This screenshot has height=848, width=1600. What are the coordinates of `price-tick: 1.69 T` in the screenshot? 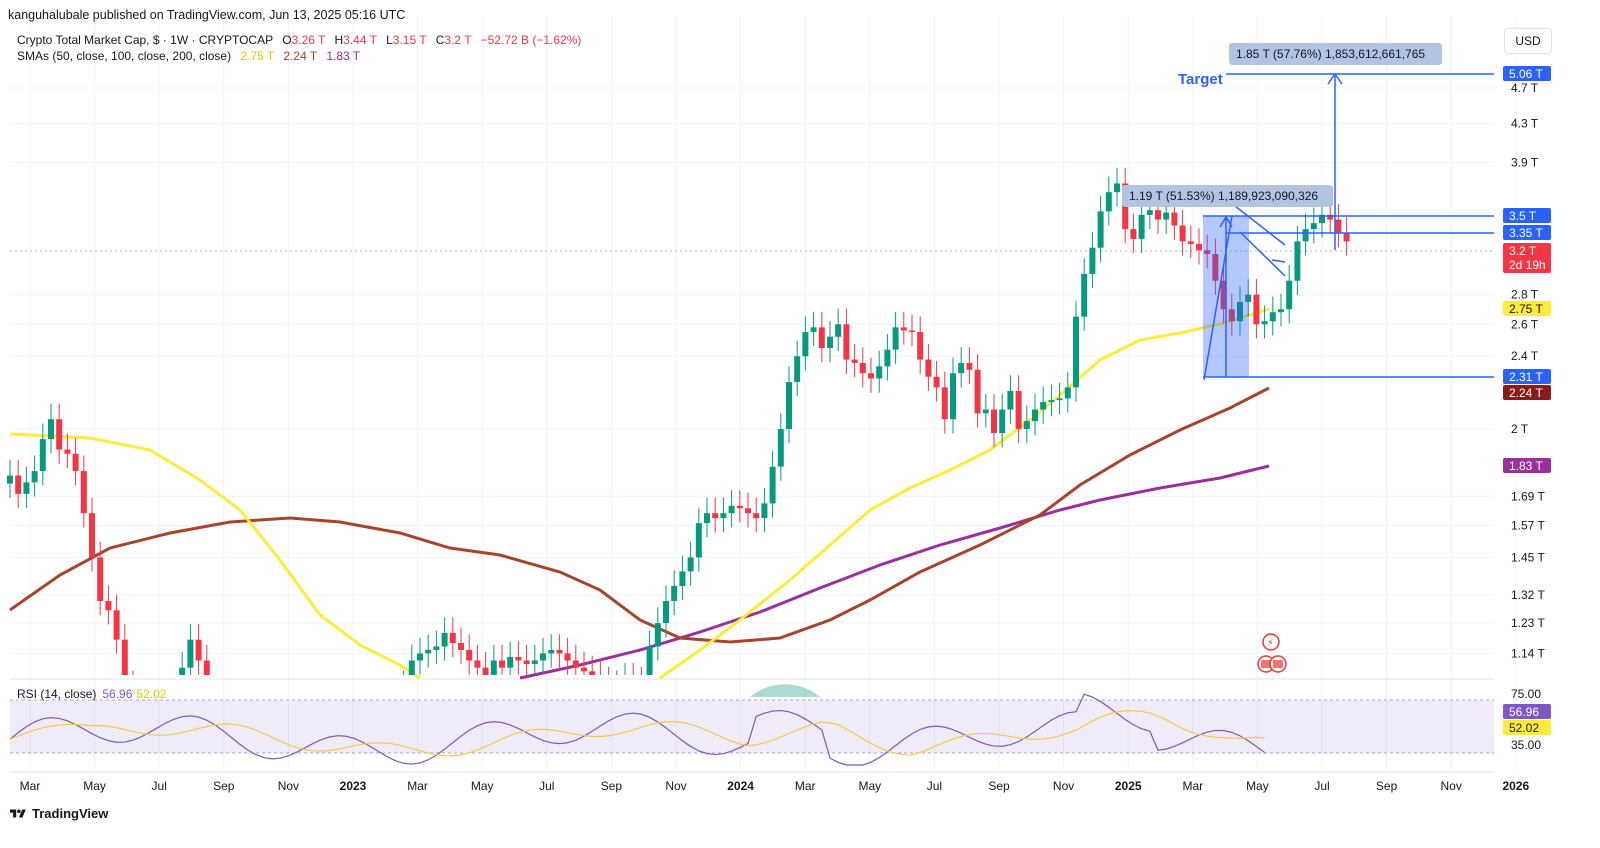 It's located at (1528, 496).